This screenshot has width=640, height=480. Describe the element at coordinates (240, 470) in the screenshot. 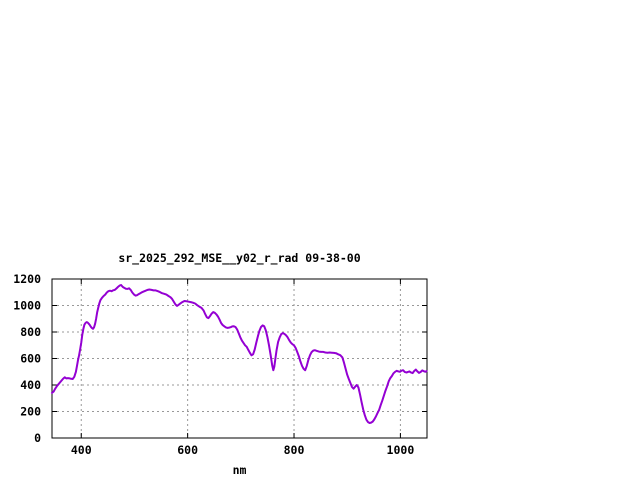

I see `x-axis-label: nm` at that location.